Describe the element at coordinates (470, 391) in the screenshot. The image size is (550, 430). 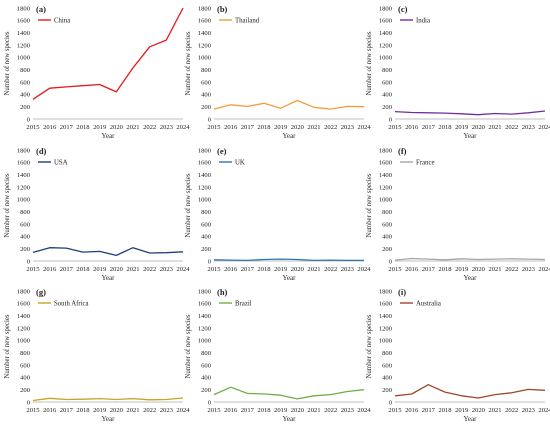
I see `series-line-australia` at that location.